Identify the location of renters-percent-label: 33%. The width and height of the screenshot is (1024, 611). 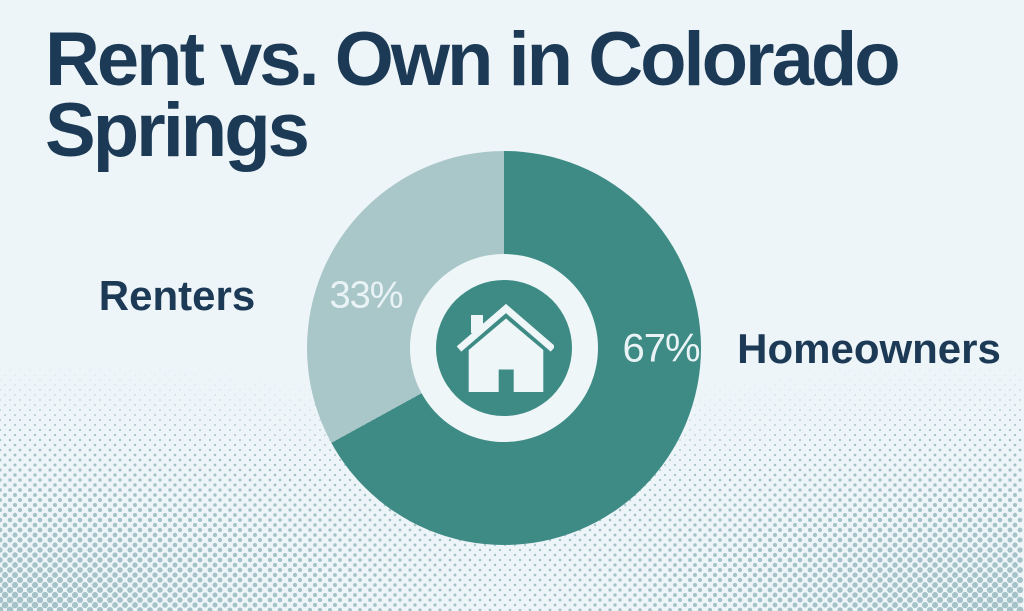
(366, 295).